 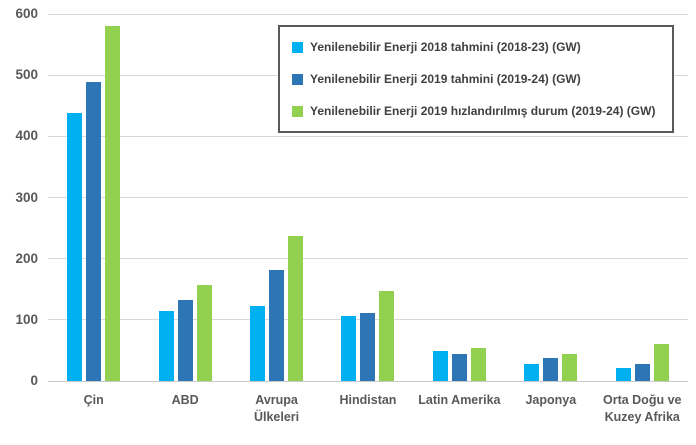 What do you see at coordinates (368, 400) in the screenshot?
I see `x-label-3: Hindistan` at bounding box center [368, 400].